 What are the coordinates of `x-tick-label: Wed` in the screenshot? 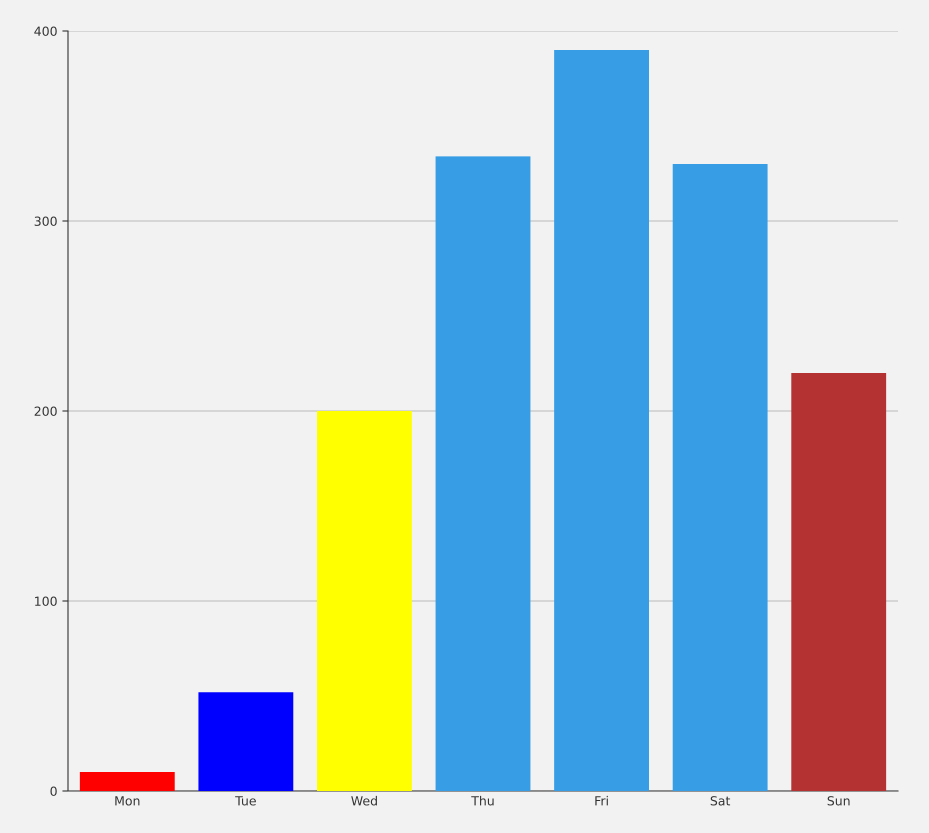 It's located at (364, 801).